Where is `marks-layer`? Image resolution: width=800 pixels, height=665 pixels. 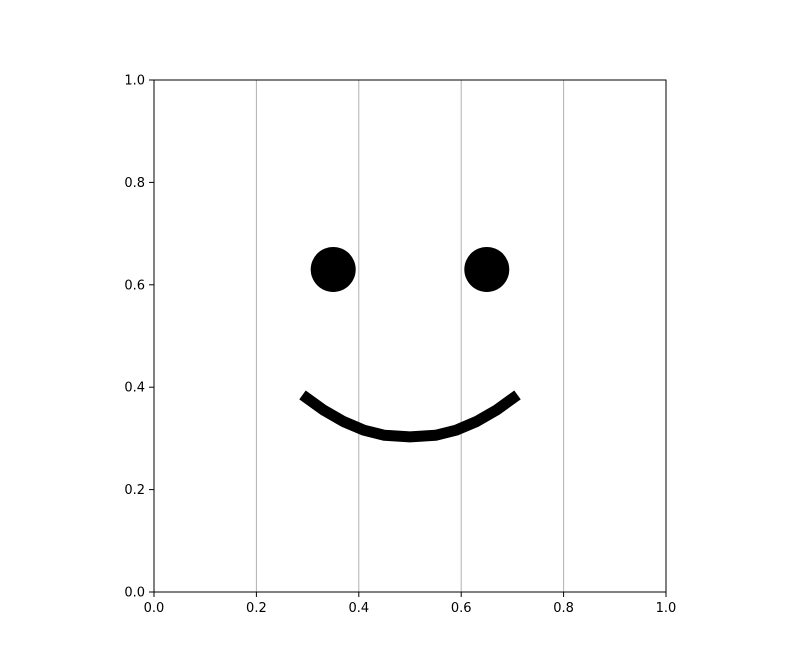 marks-layer is located at coordinates (410, 344).